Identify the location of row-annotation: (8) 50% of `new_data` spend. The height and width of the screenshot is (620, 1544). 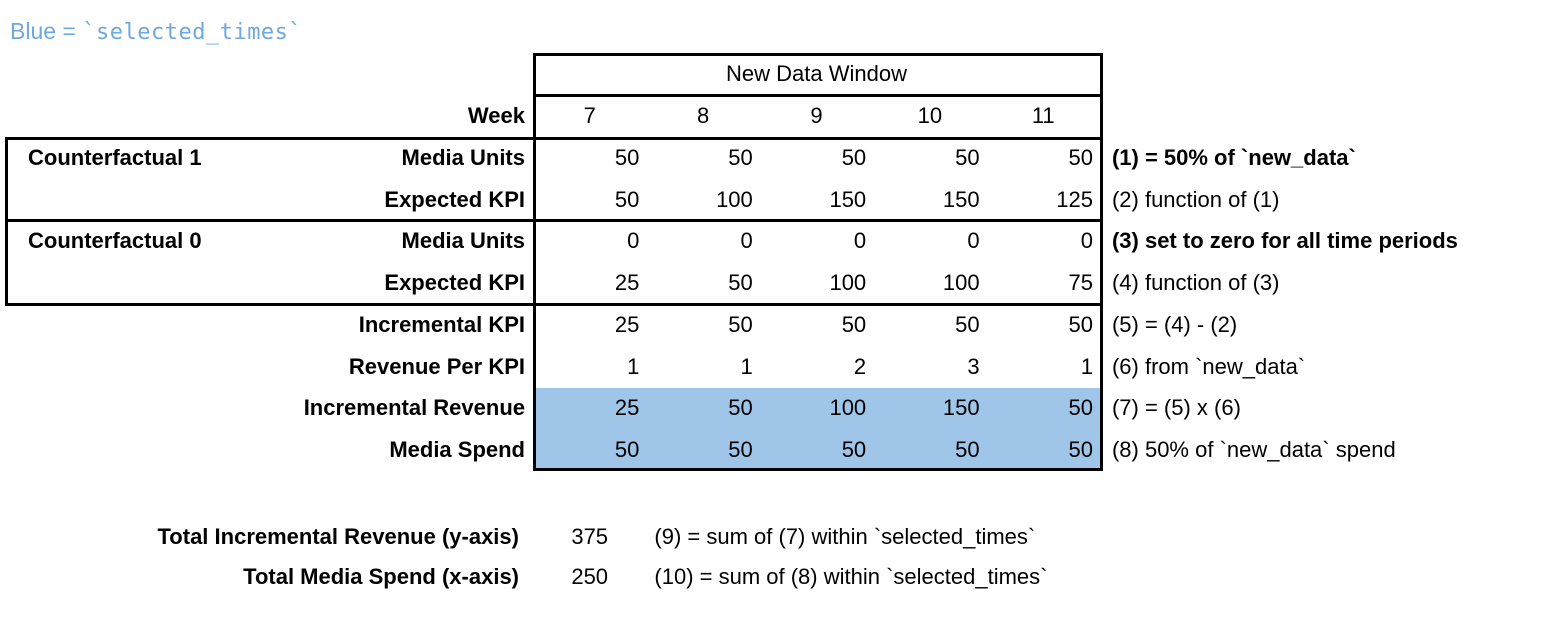
(1253, 450).